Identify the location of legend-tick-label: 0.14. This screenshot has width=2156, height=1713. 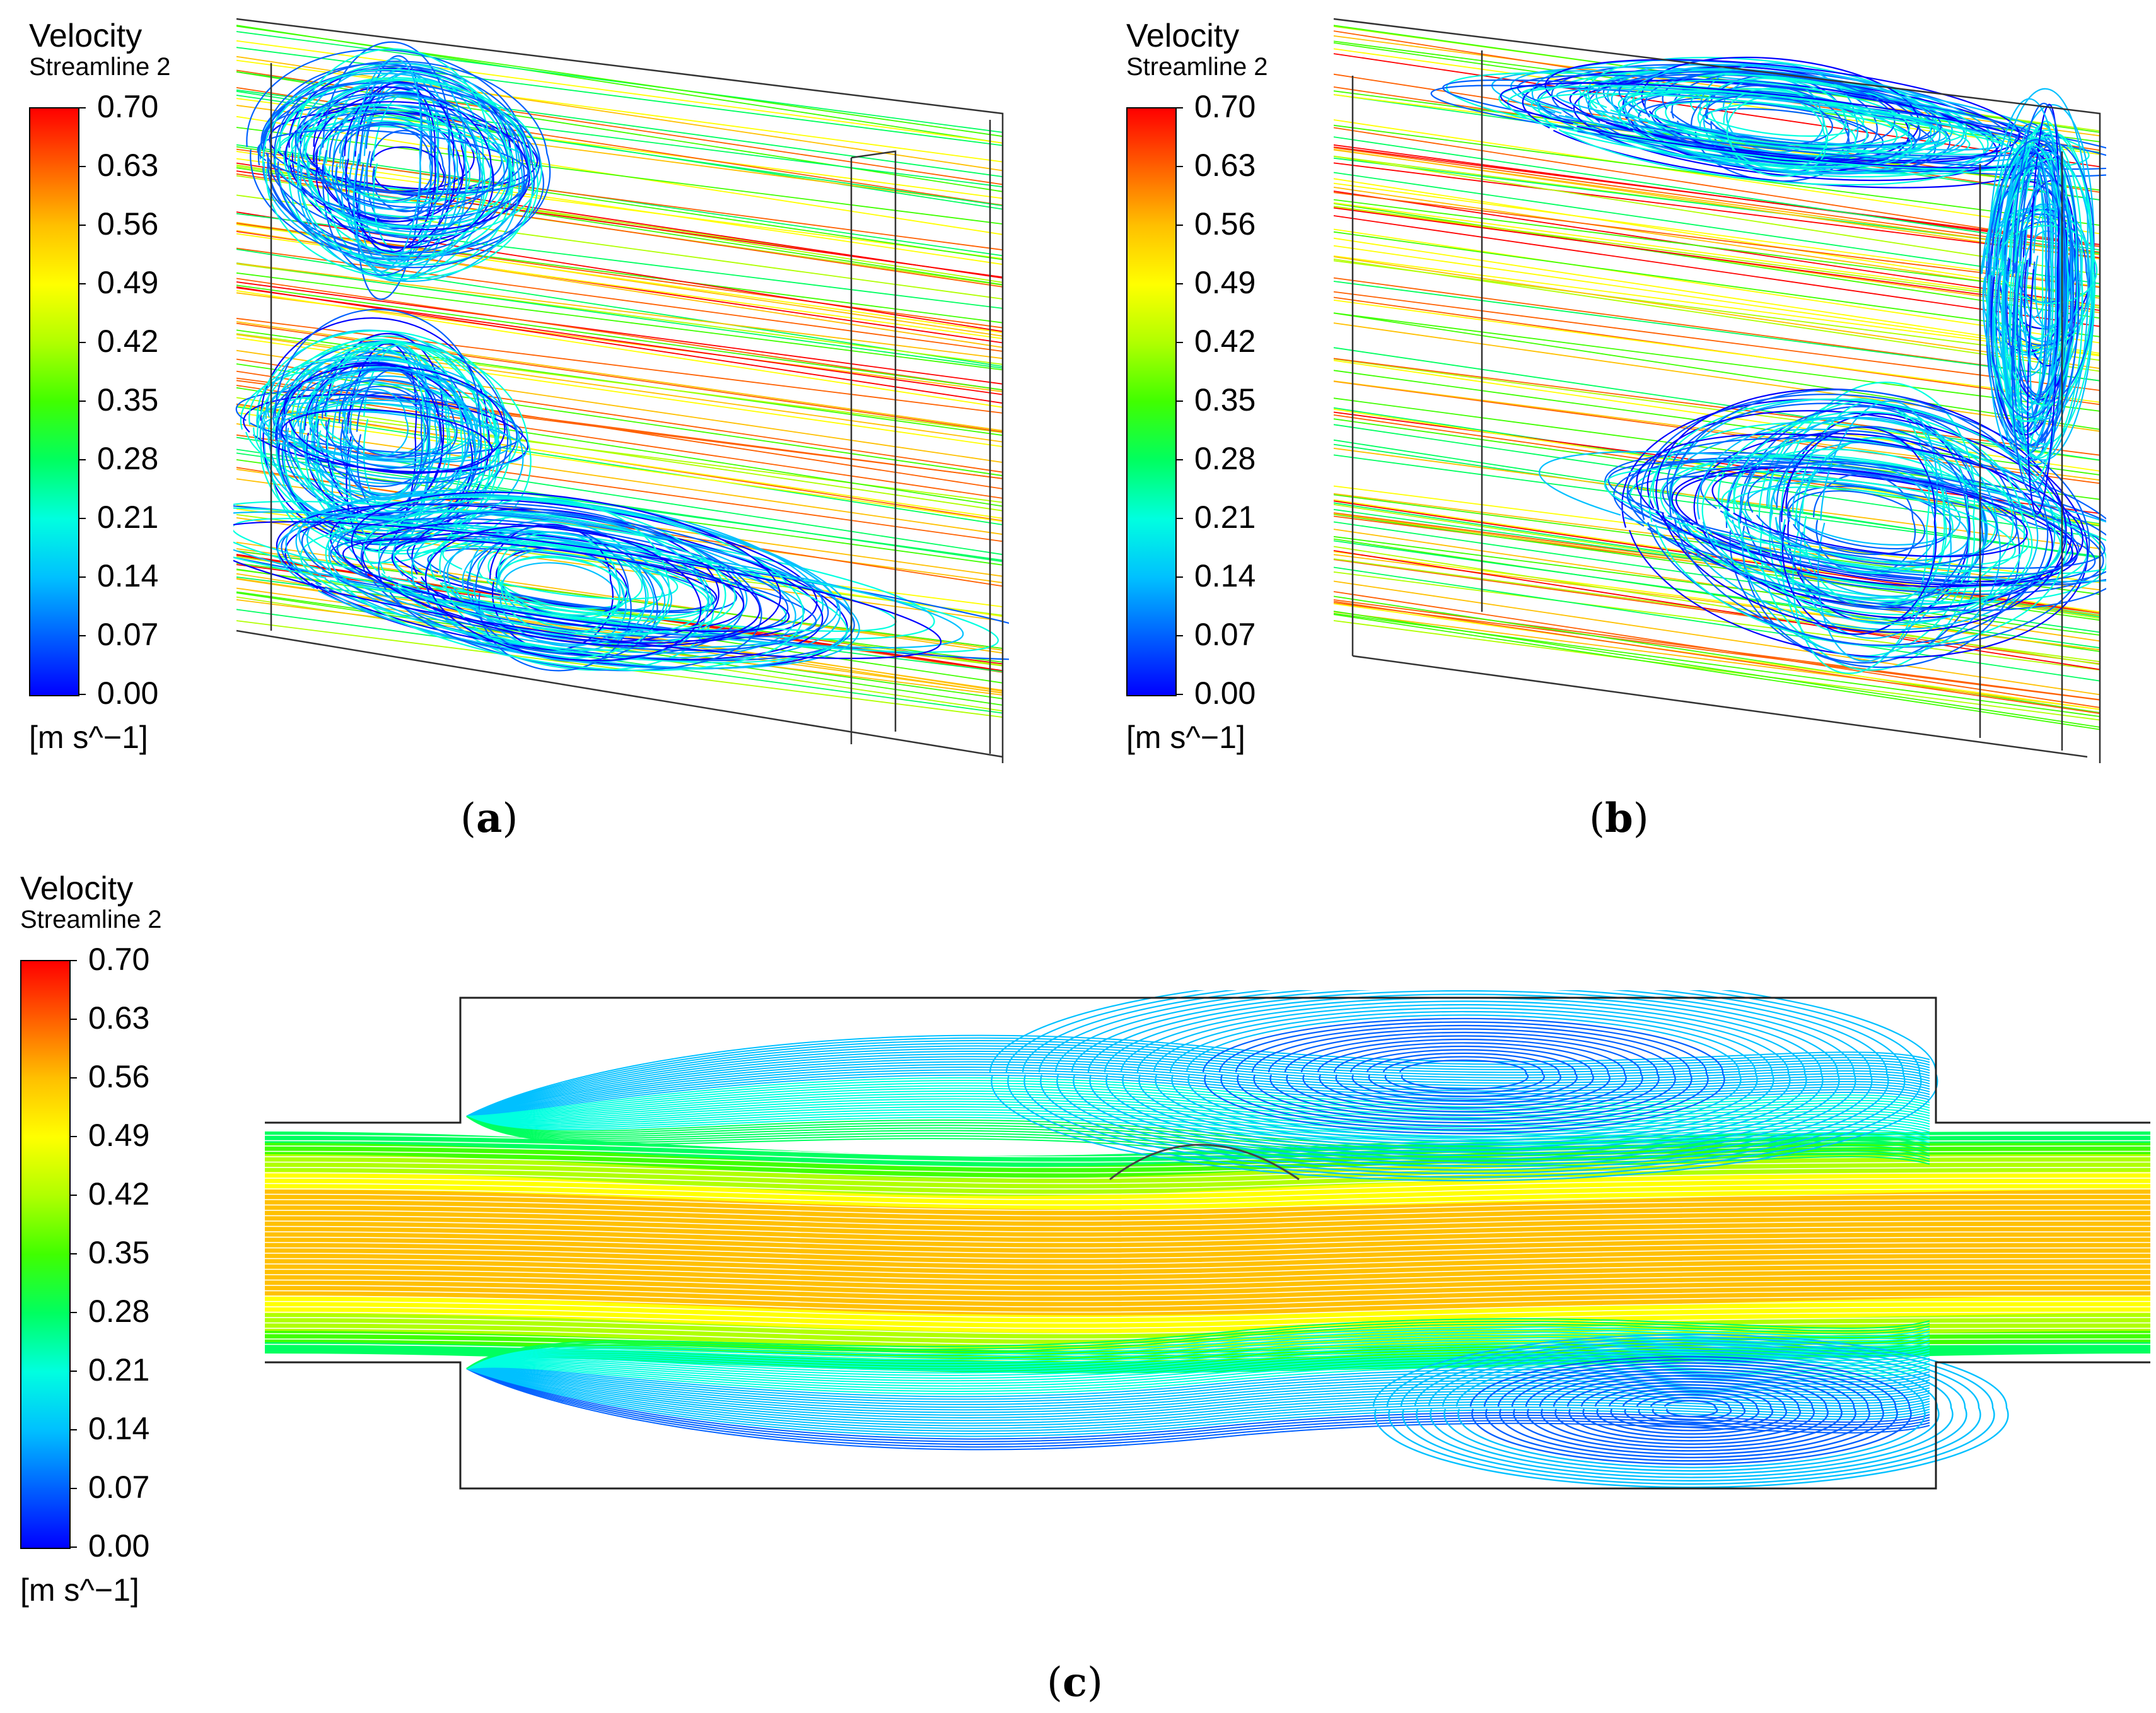
(119, 1428).